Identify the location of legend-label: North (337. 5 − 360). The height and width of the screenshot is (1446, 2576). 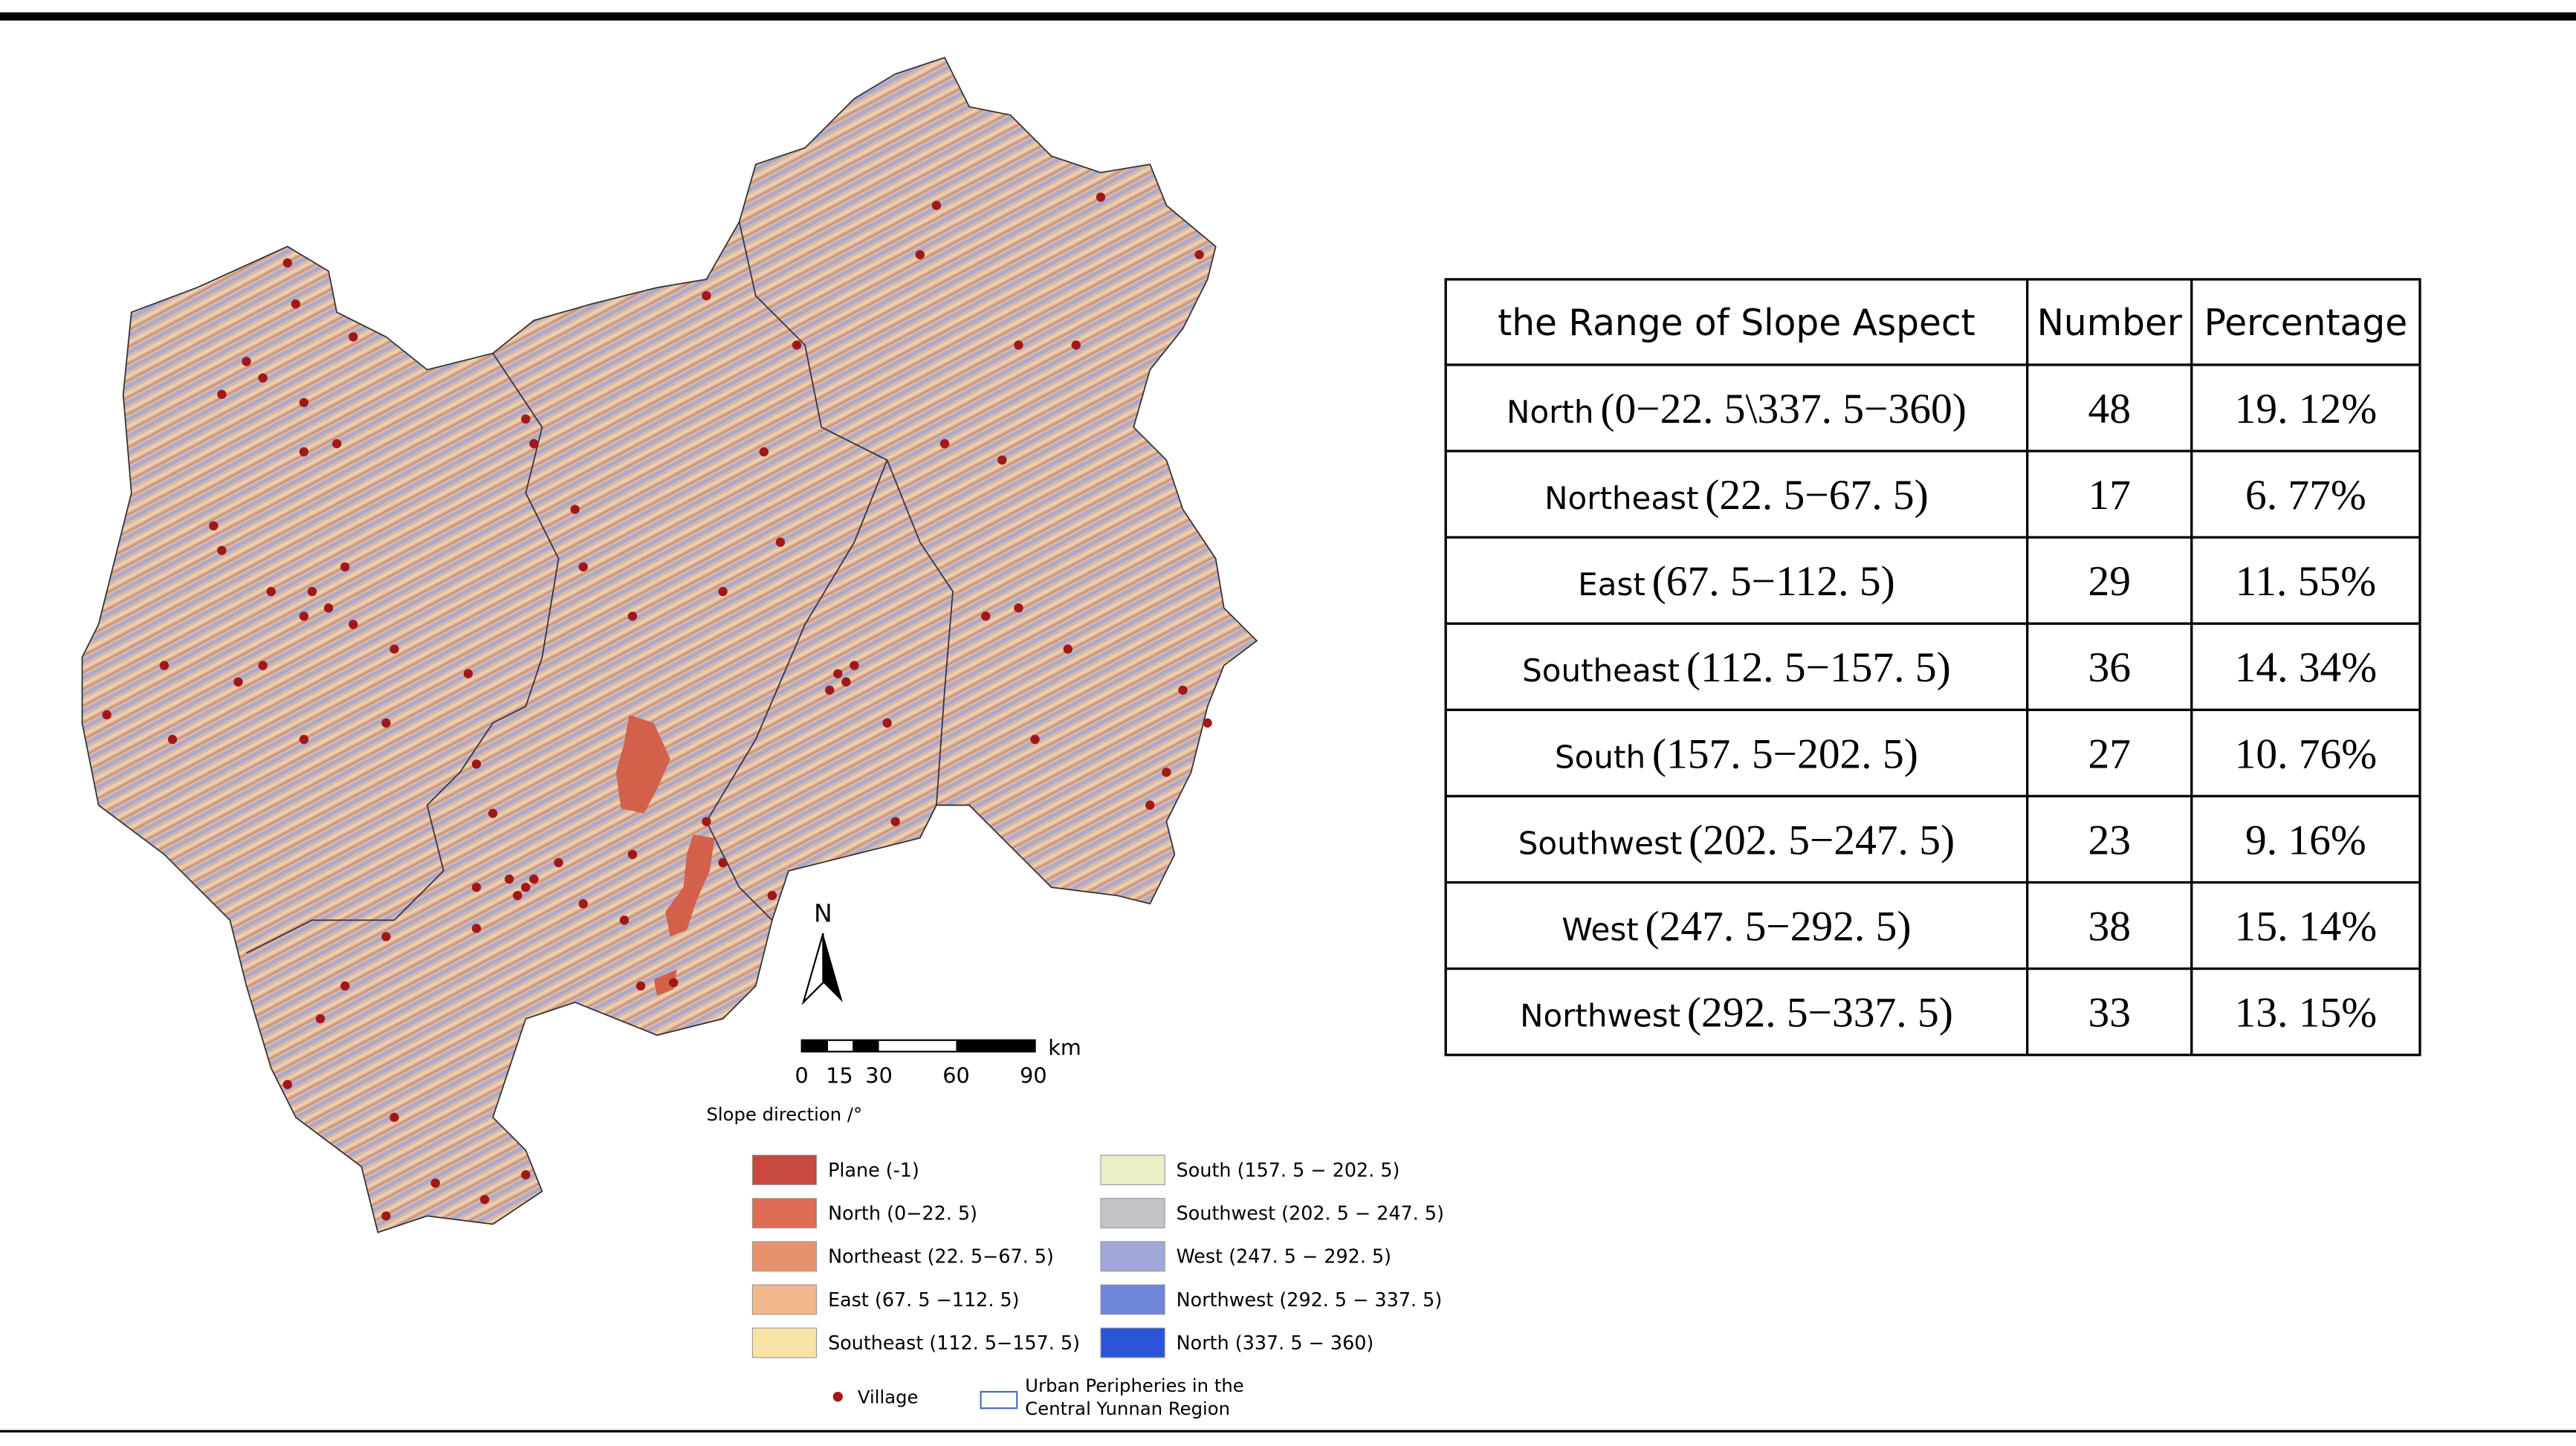
(1275, 1343).